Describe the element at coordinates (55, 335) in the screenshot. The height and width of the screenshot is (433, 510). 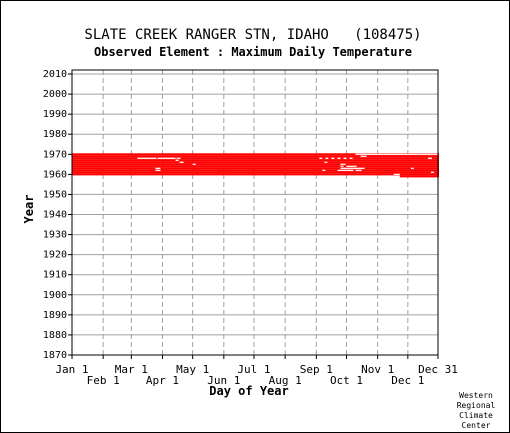
I see `y-tick-label: 1880` at that location.